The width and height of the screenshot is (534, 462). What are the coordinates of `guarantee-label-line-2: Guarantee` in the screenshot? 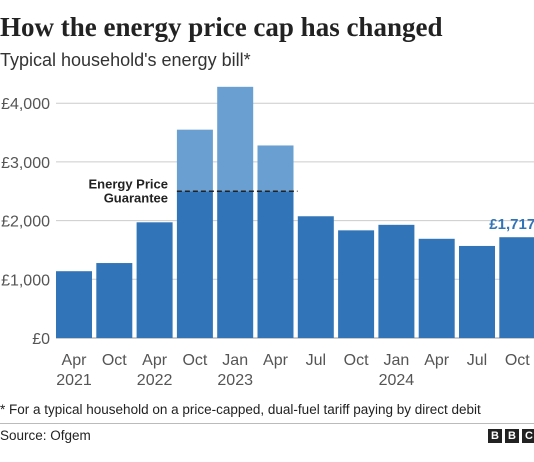 It's located at (136, 197).